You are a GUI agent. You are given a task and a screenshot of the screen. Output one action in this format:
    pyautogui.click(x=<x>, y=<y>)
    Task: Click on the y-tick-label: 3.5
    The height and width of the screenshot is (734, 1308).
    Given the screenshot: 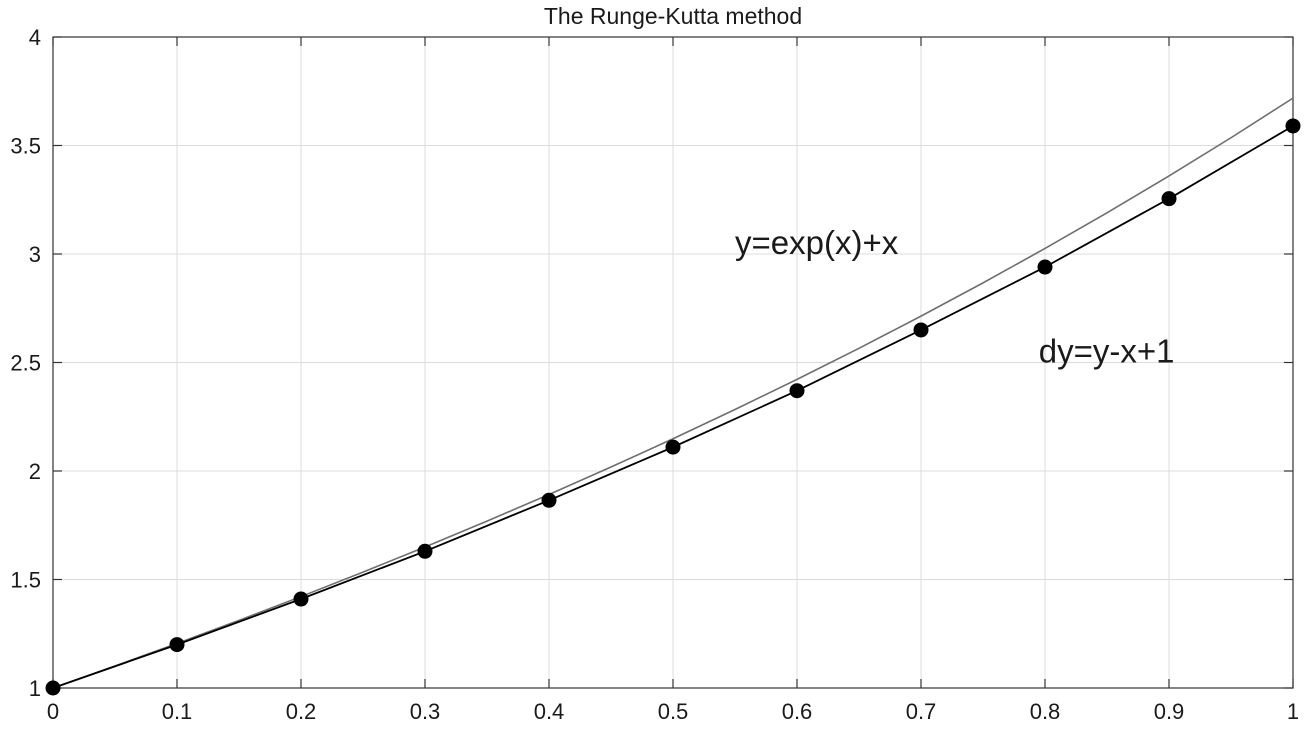 What is the action you would take?
    pyautogui.click(x=25, y=146)
    